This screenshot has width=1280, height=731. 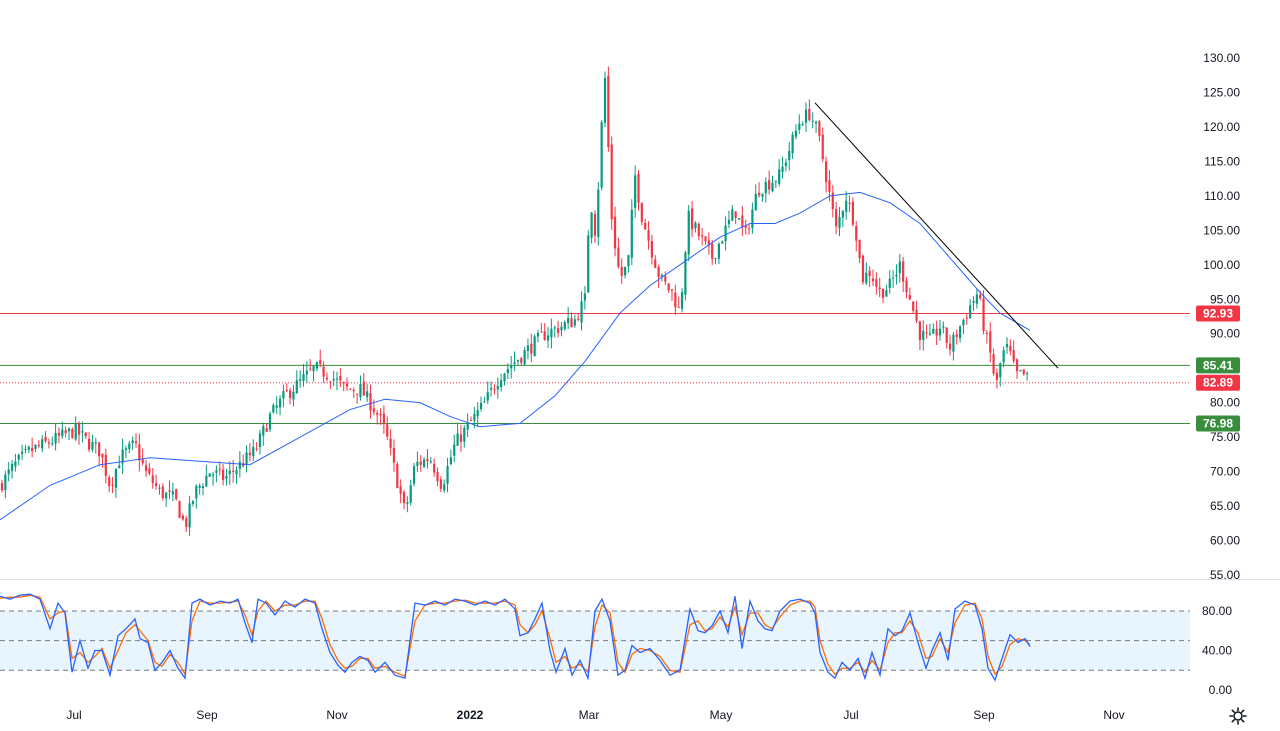 What do you see at coordinates (1217, 611) in the screenshot?
I see `oscillator-tick-label: 80.00` at bounding box center [1217, 611].